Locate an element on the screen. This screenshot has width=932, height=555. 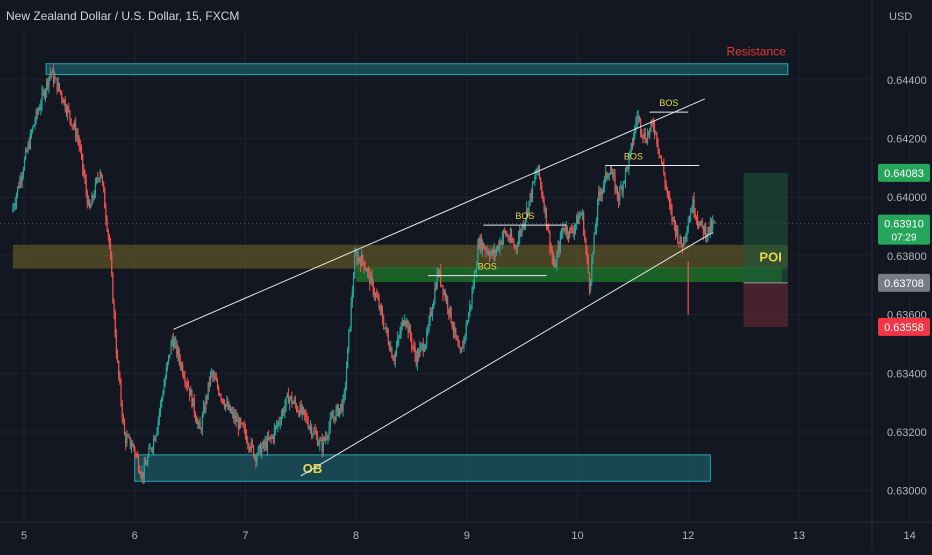
price-badge-value: 0.63558 is located at coordinates (904, 328).